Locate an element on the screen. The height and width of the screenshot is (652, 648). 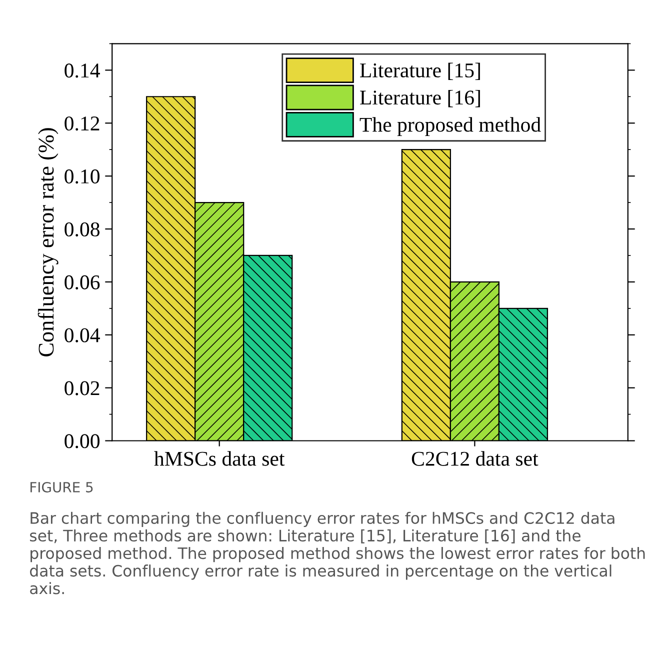
y-tick-label: 0.00 is located at coordinates (82, 441).